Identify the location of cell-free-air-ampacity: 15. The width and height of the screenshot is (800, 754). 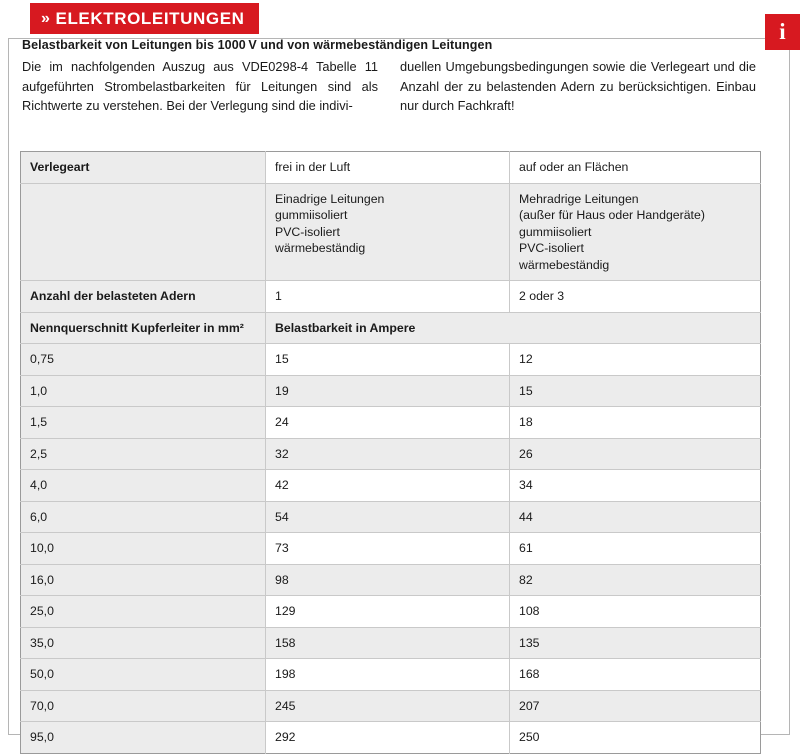
(387, 359).